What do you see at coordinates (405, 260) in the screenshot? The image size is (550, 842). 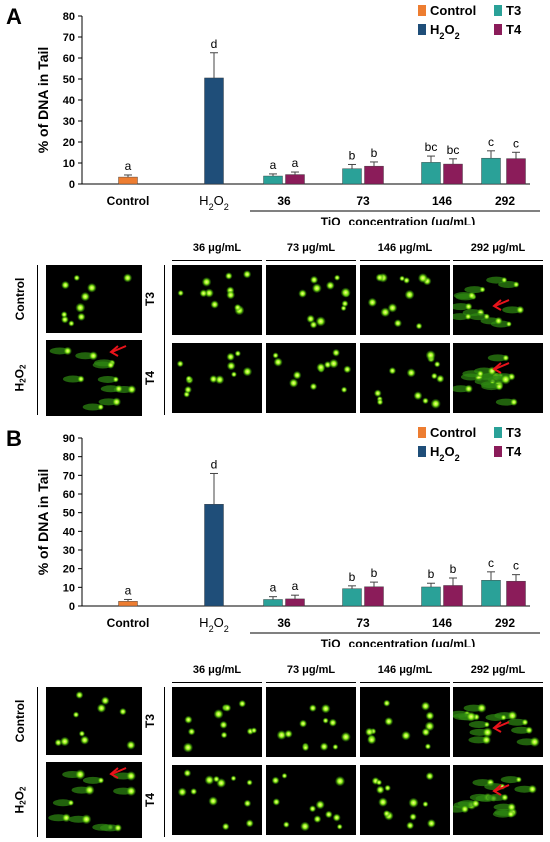 I see `concentration-underline` at bounding box center [405, 260].